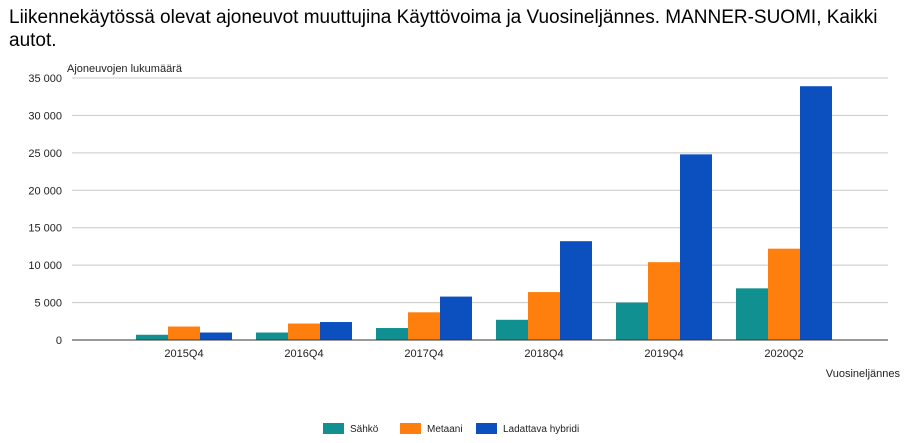  What do you see at coordinates (863, 374) in the screenshot?
I see `x-axis-label: Vuosineljännes` at bounding box center [863, 374].